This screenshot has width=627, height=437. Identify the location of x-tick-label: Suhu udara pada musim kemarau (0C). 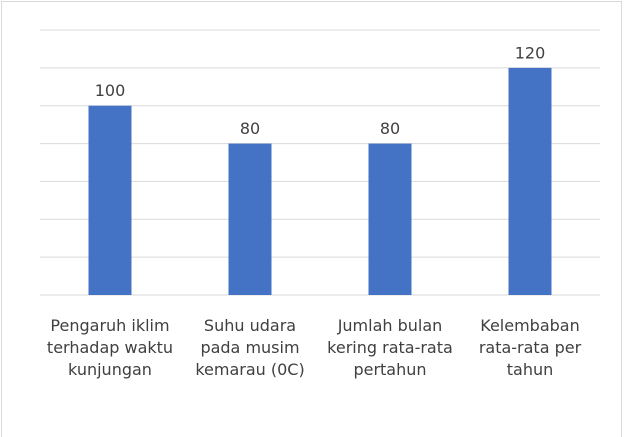
(250, 347).